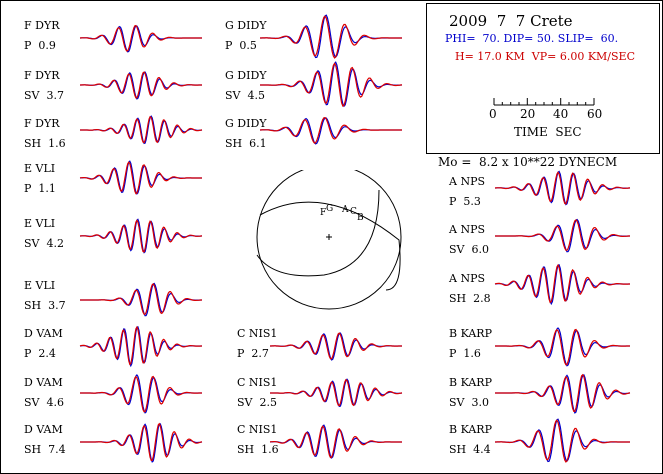 The width and height of the screenshot is (663, 474). Describe the element at coordinates (345, 210) in the screenshot. I see `beachball-station-label: A` at that location.